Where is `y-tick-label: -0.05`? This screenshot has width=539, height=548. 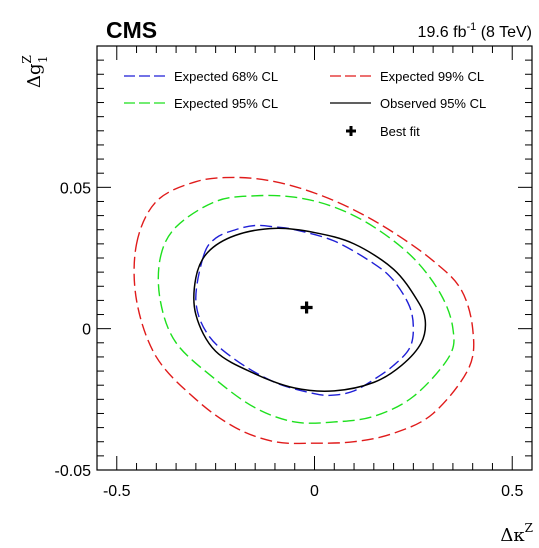
y-tick-label: -0.05 is located at coordinates (73, 471).